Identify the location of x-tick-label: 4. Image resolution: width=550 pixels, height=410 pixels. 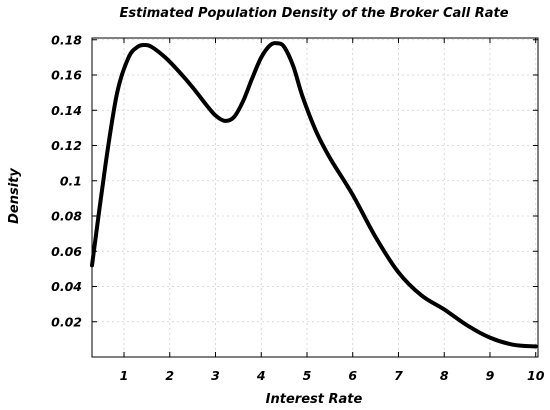
(261, 375).